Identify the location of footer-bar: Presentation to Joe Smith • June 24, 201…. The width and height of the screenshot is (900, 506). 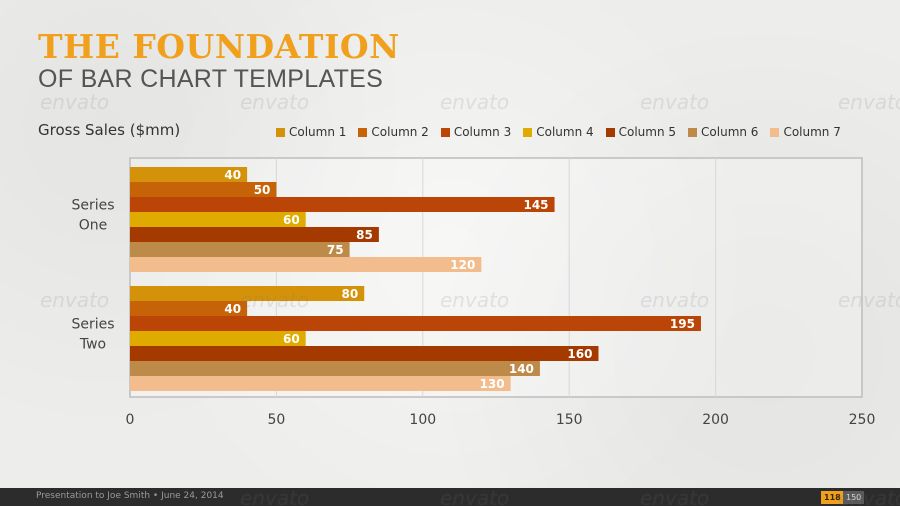
(450, 497).